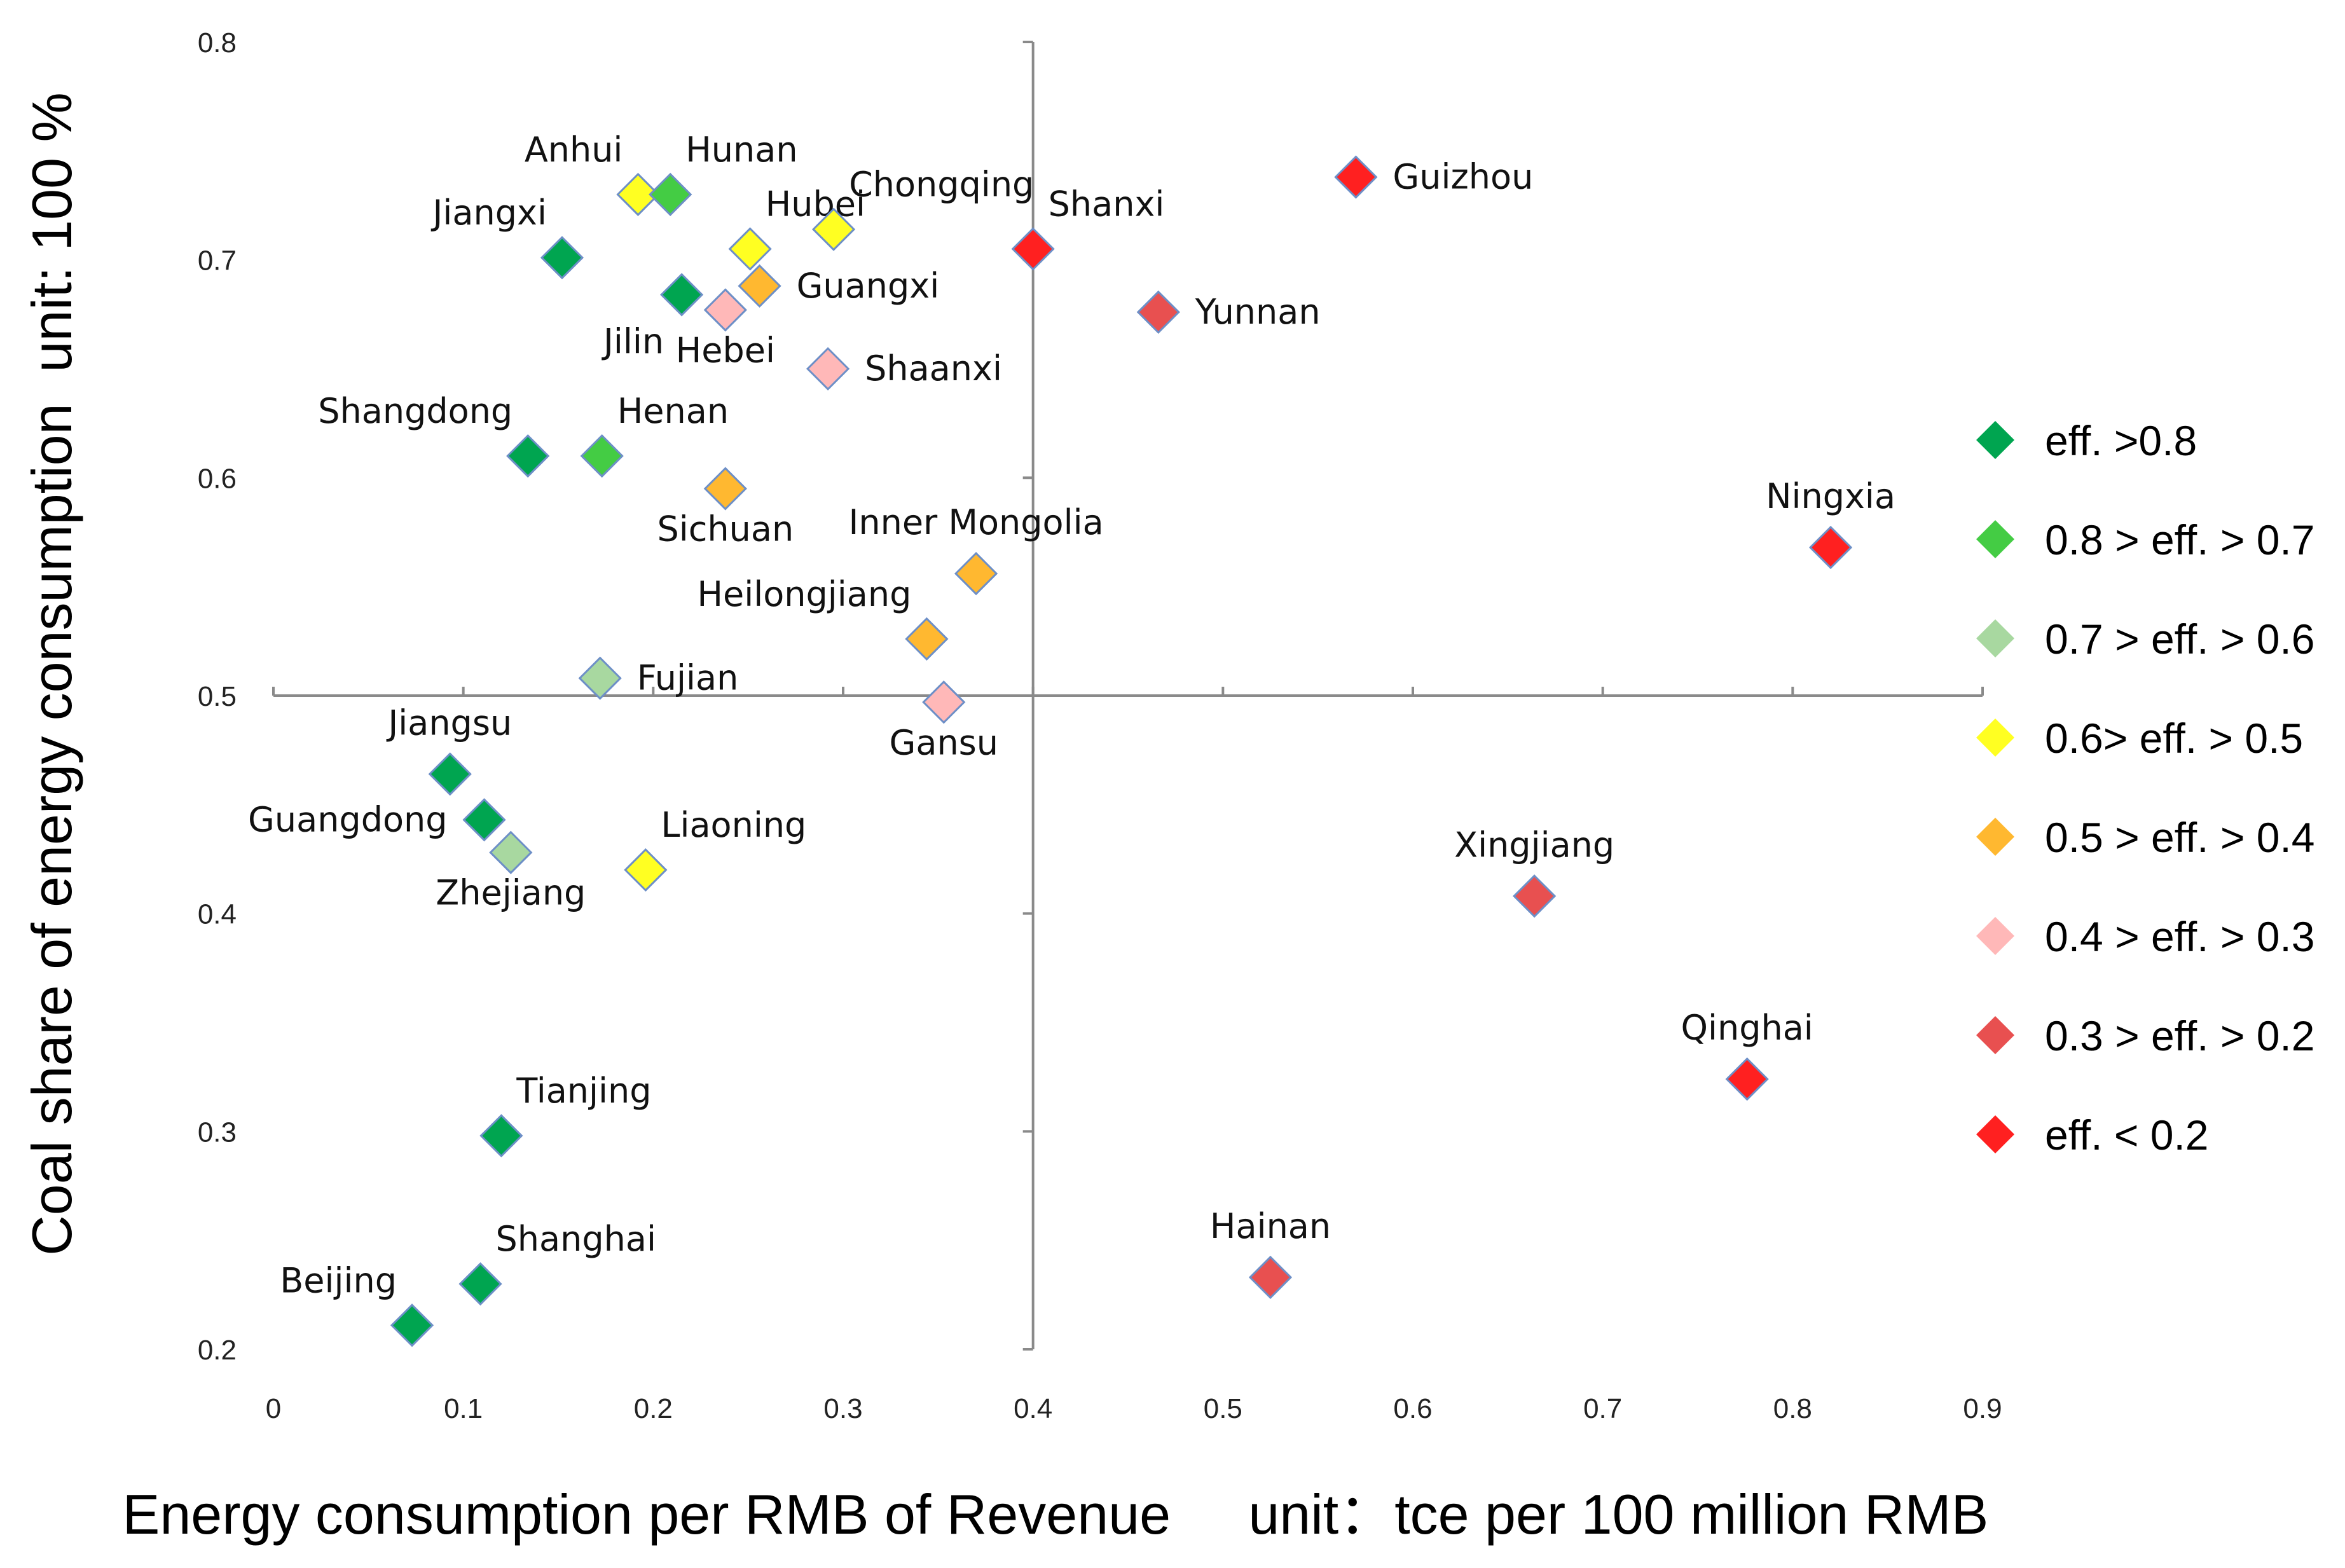  What do you see at coordinates (1534, 845) in the screenshot?
I see `point-label: Xingjiang` at bounding box center [1534, 845].